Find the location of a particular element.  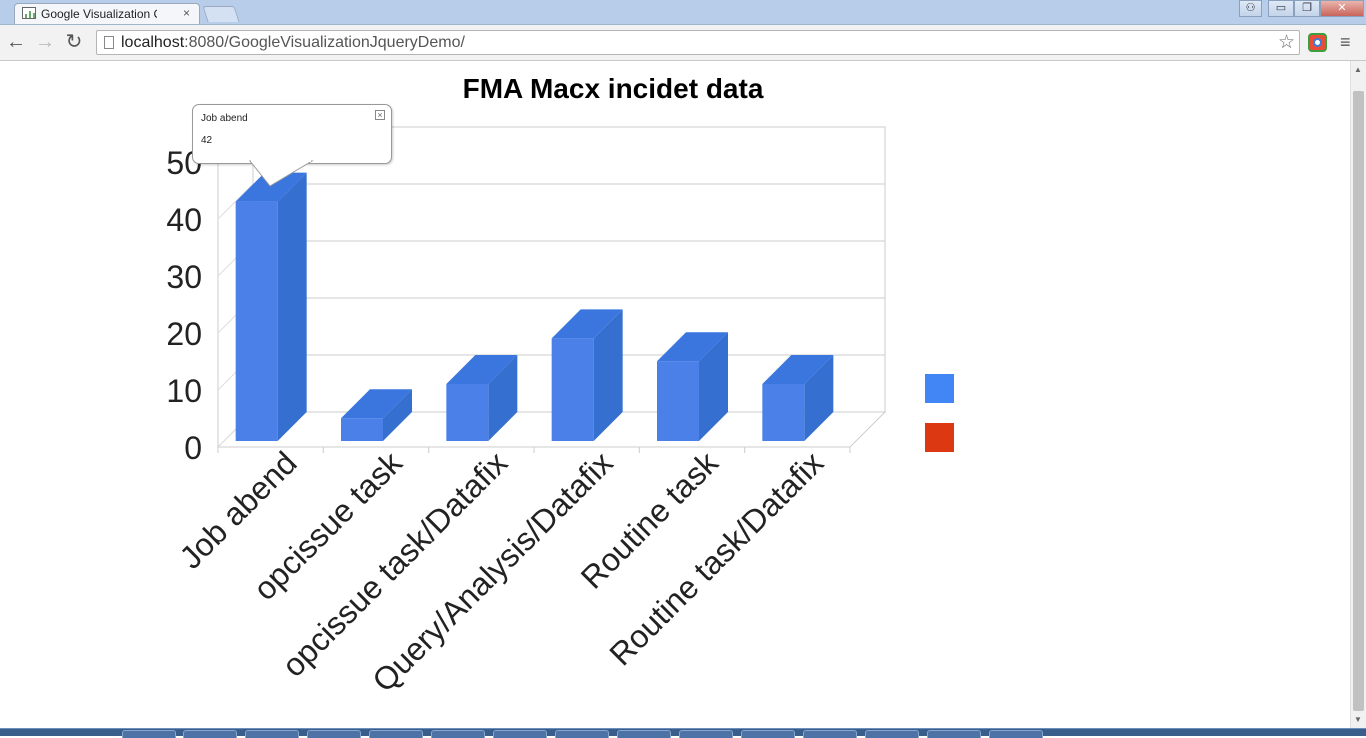

scroll-down-arrow-icon: ▼ is located at coordinates (1358, 719).